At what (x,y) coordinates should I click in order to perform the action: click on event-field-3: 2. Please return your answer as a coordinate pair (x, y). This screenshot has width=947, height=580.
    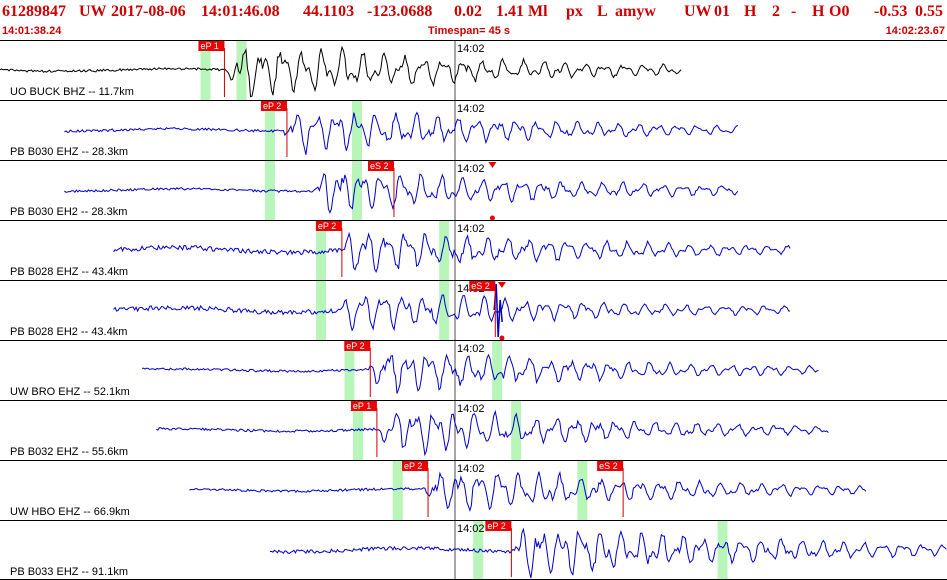
    Looking at the image, I should click on (776, 11).